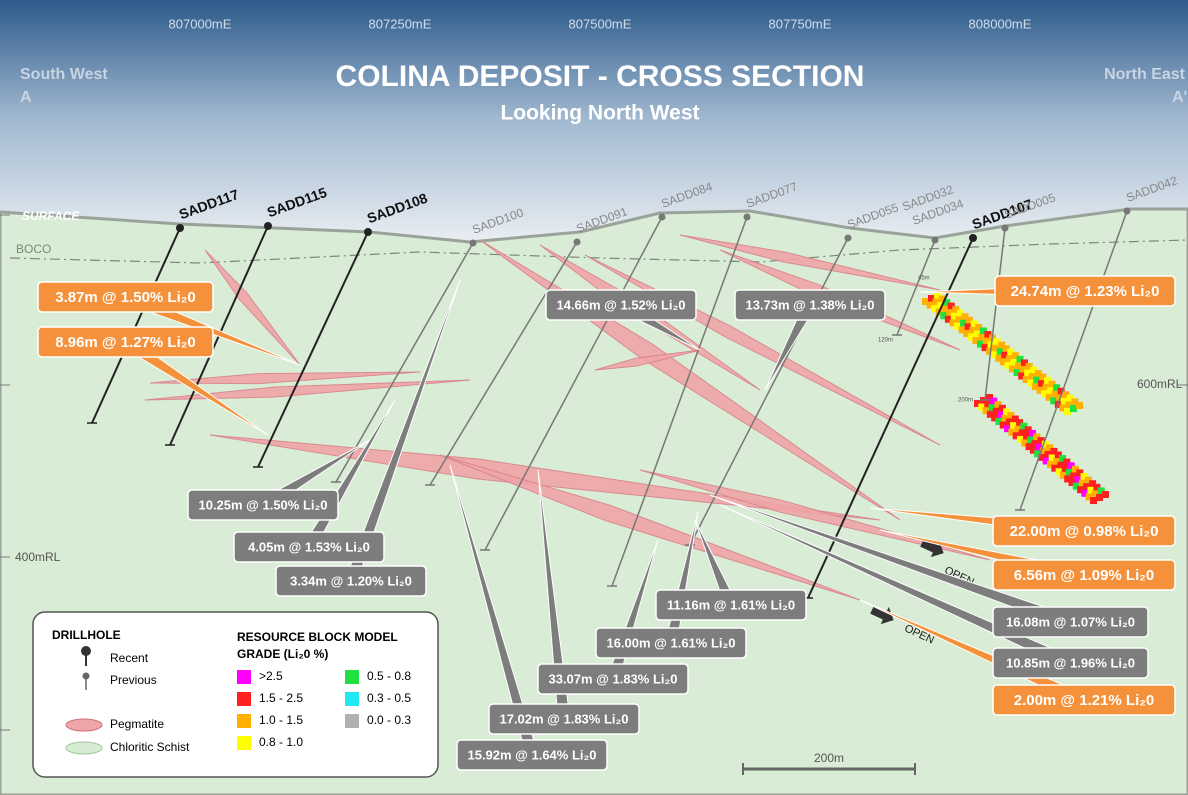 The height and width of the screenshot is (795, 1188). What do you see at coordinates (317, 637) in the screenshot?
I see `legend-heading: RESOURCE BLOCK MODEL` at bounding box center [317, 637].